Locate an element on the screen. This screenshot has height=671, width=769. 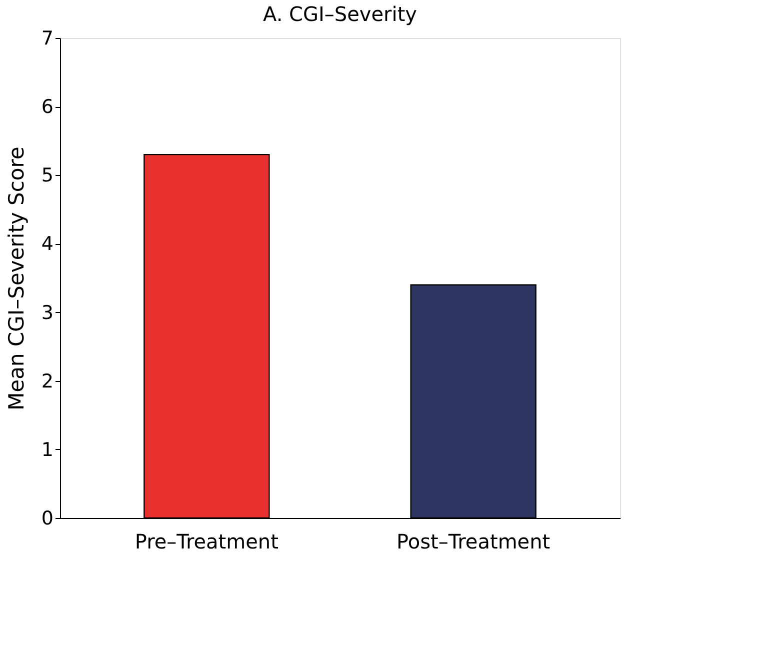
x-tick-label: Post–Treatment is located at coordinates (473, 542).